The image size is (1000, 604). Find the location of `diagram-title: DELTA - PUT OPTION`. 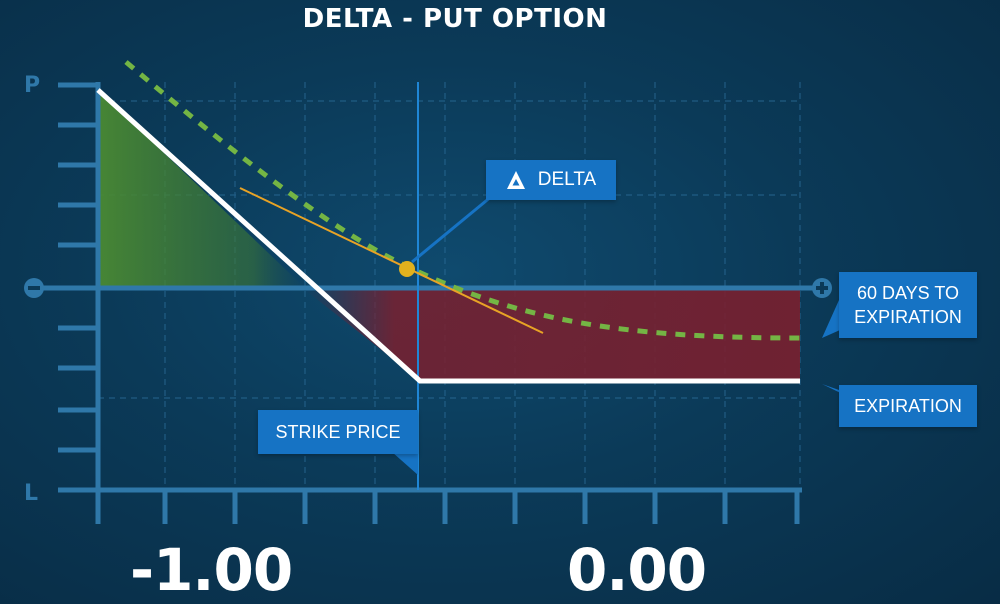

diagram-title: DELTA - PUT OPTION is located at coordinates (455, 19).